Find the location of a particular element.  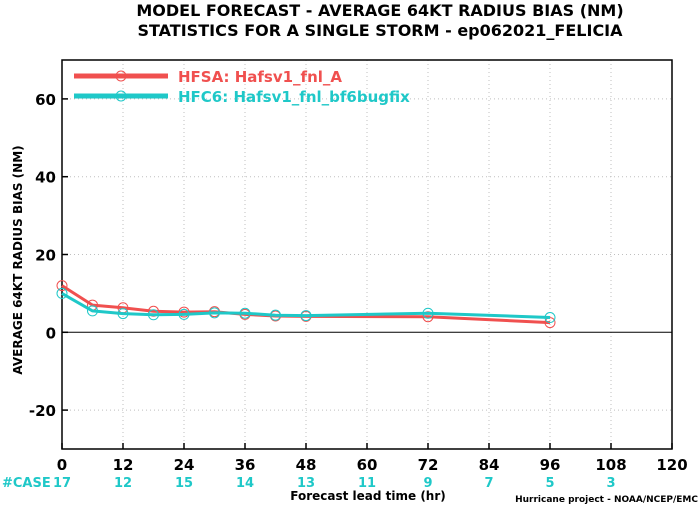

case-count: 11 is located at coordinates (367, 483).